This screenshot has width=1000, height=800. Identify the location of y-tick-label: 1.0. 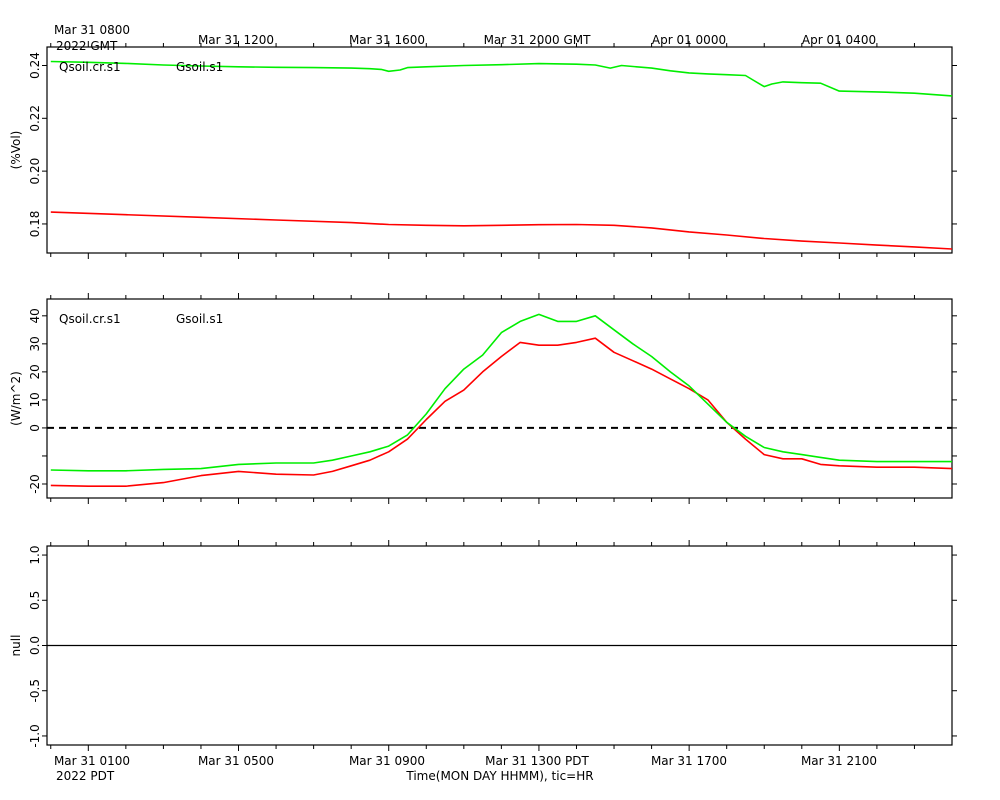
(35, 554).